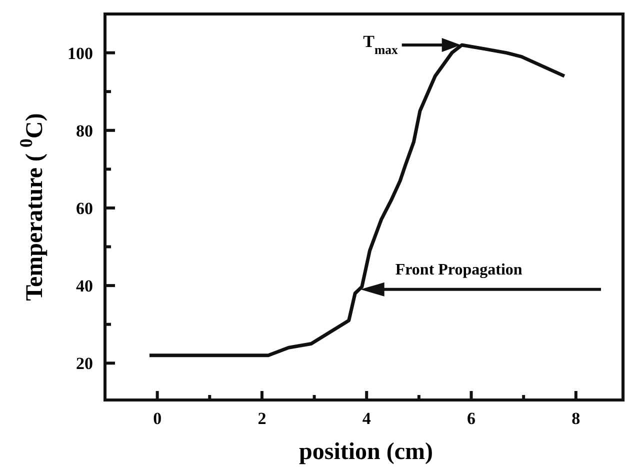  Describe the element at coordinates (262, 418) in the screenshot. I see `x-tick-label: 2` at that location.